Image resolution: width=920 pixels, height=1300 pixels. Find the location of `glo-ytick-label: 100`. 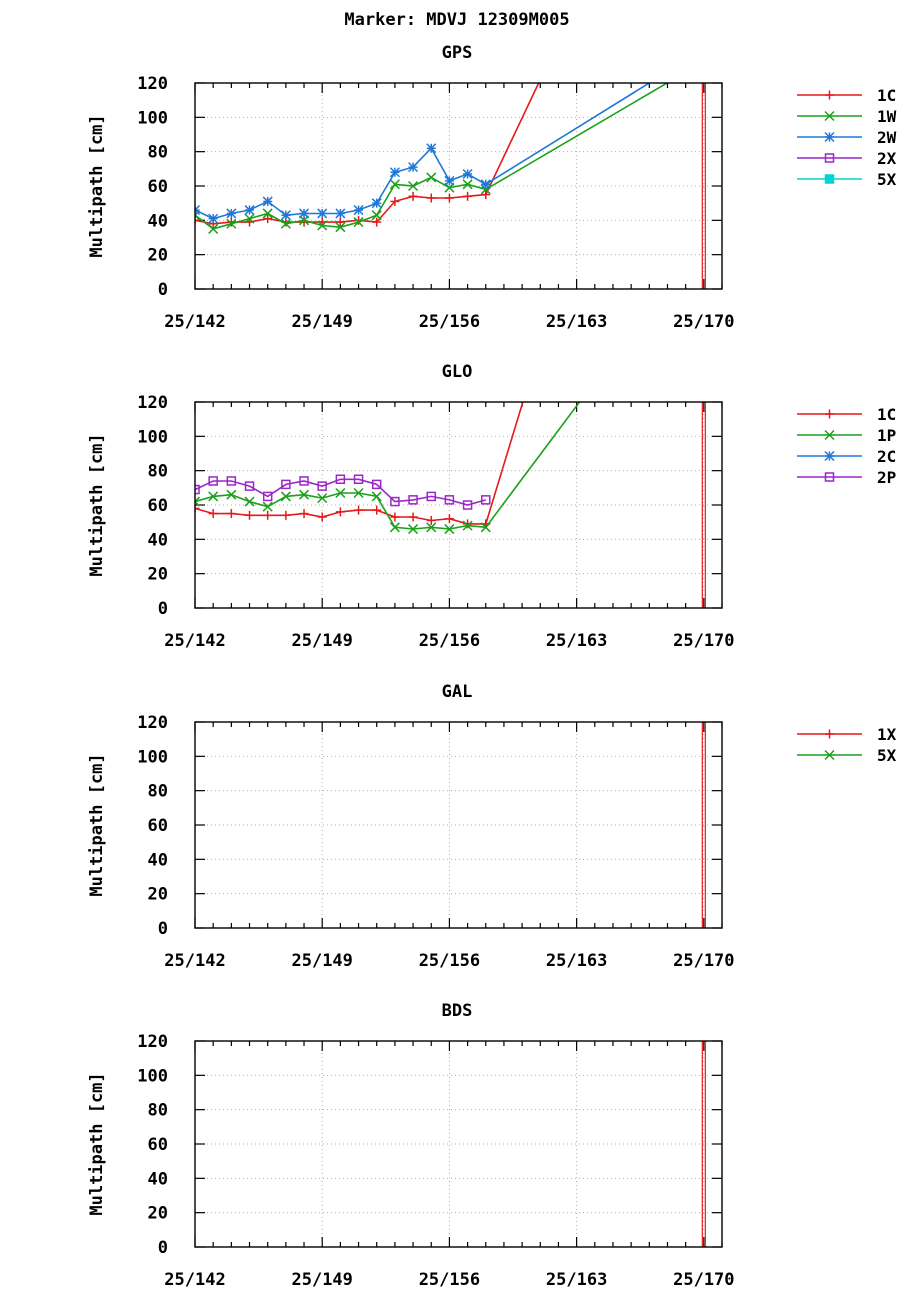

glo-ytick-label: 100 is located at coordinates (152, 437).